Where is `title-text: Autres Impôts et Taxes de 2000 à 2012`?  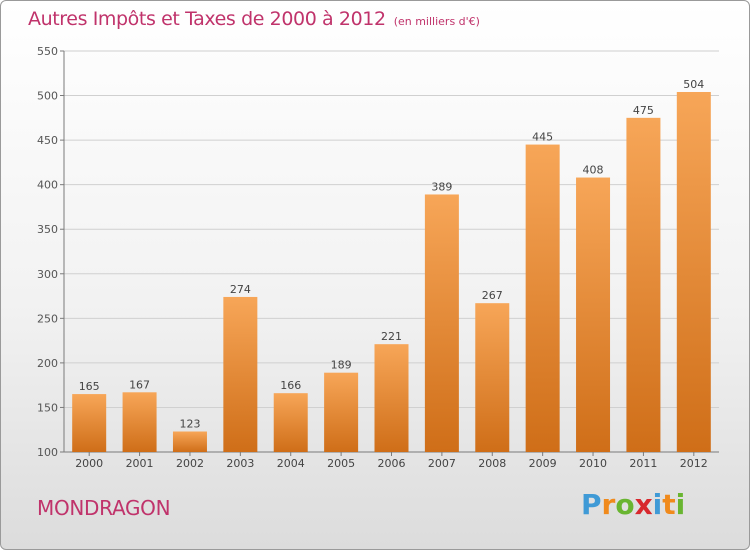 title-text: Autres Impôts et Taxes de 2000 à 2012 is located at coordinates (207, 19).